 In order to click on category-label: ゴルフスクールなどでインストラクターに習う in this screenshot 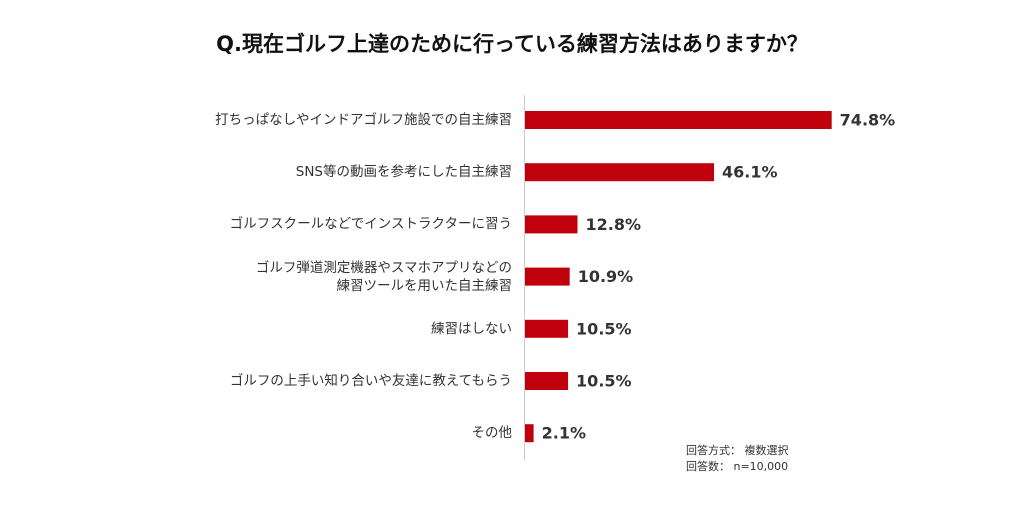, I will do `click(370, 224)`.